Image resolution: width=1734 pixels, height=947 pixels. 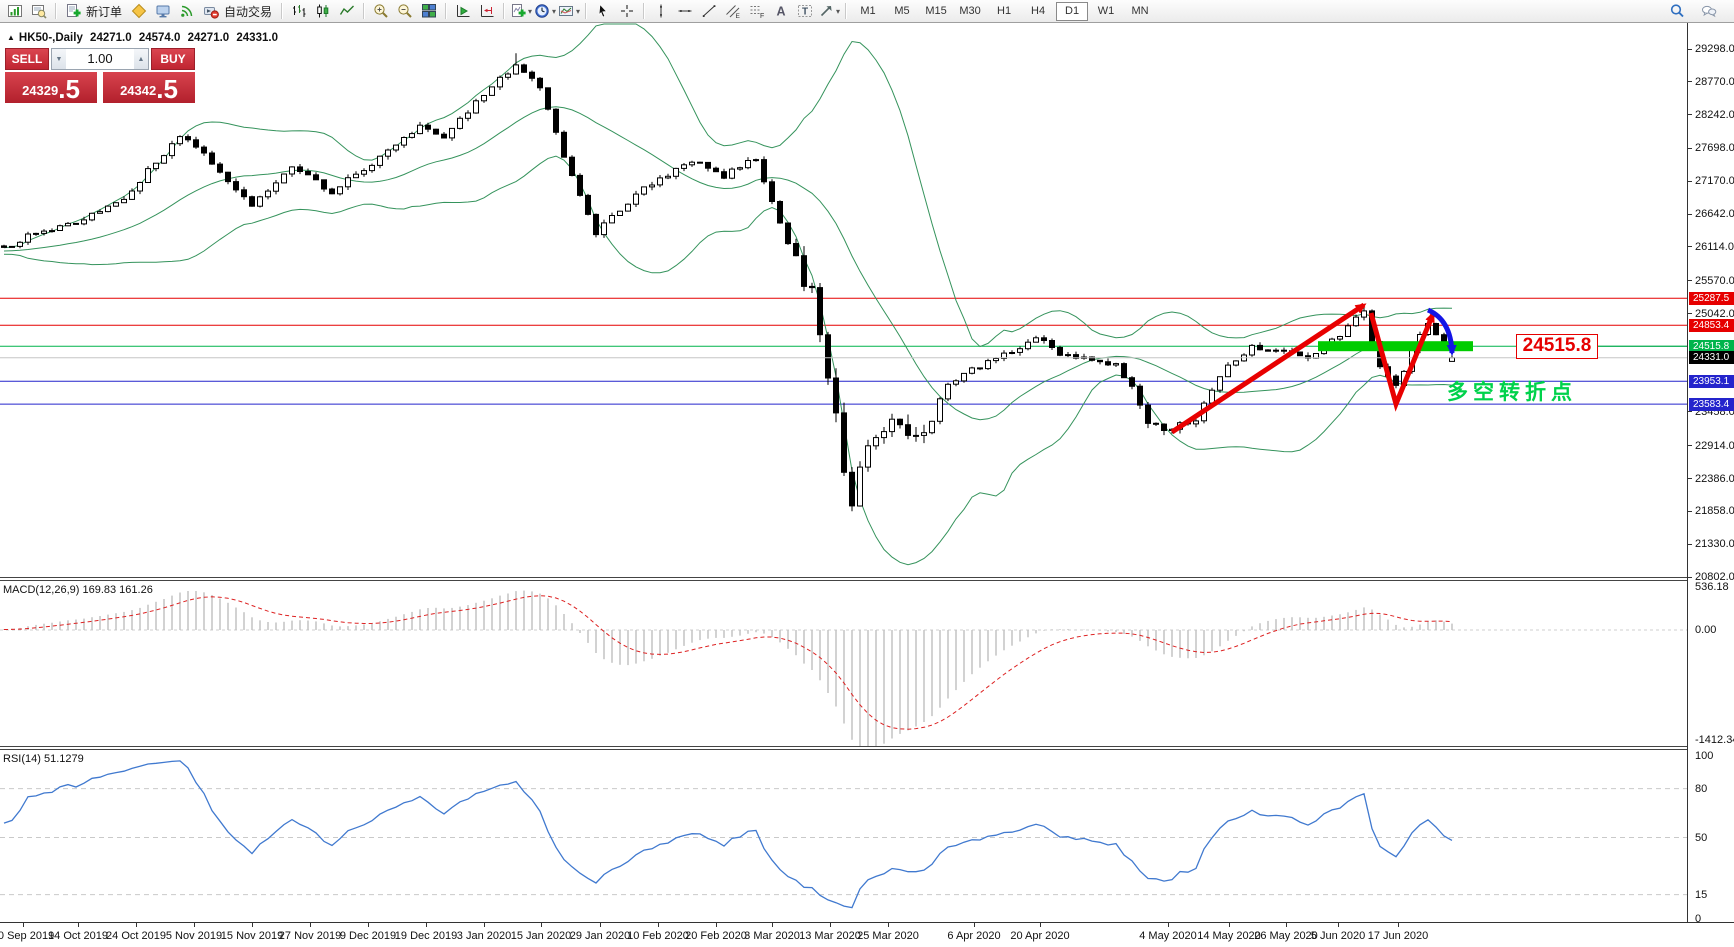 What do you see at coordinates (1714, 148) in the screenshot?
I see `price-tick-label: 27698.0` at bounding box center [1714, 148].